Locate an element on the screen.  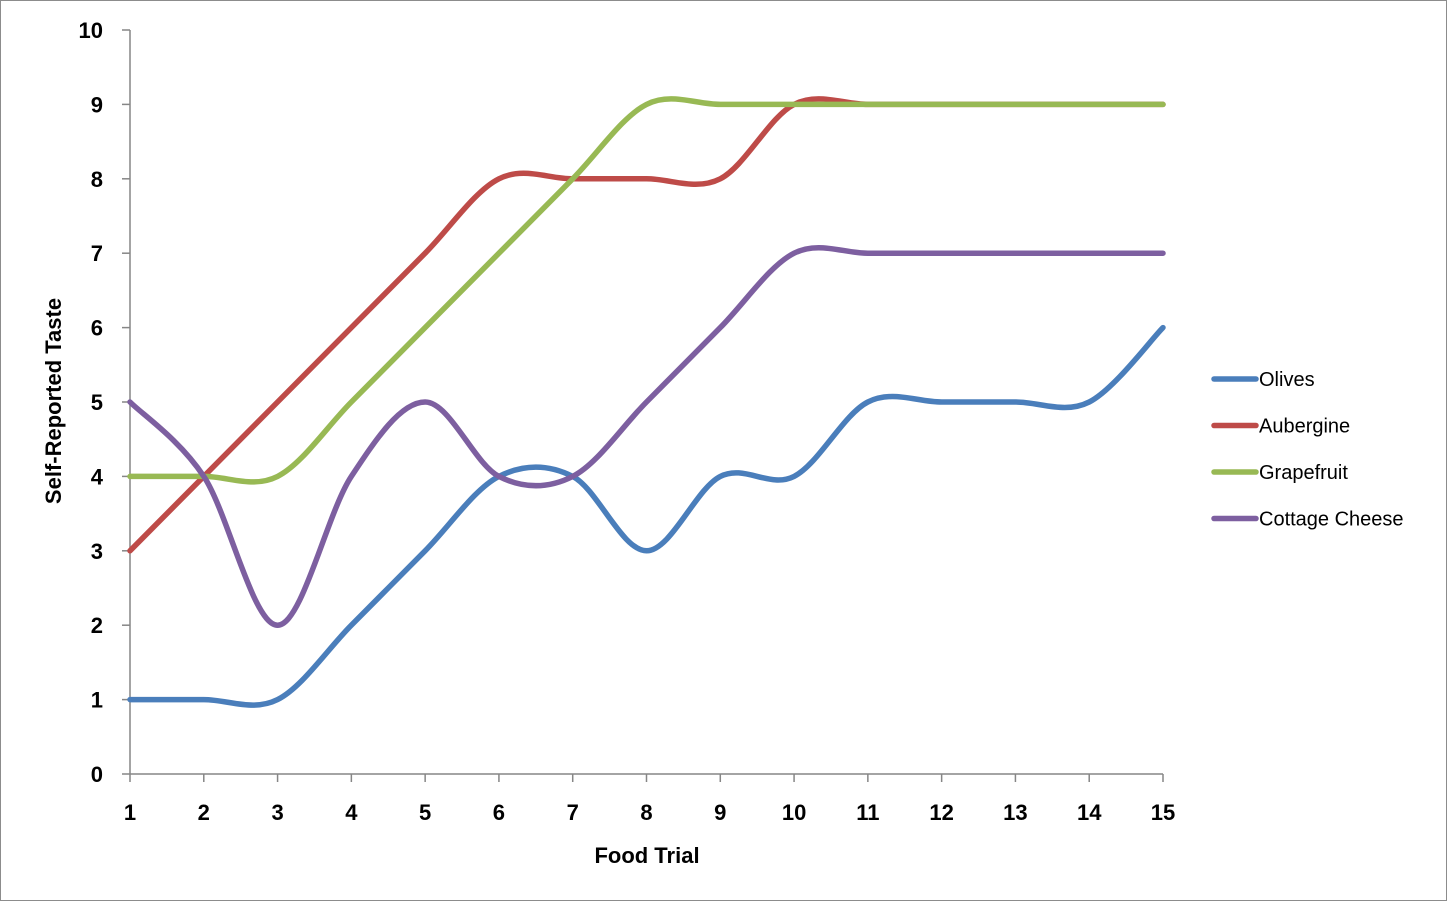
y-tick-label: 3 is located at coordinates (97, 551).